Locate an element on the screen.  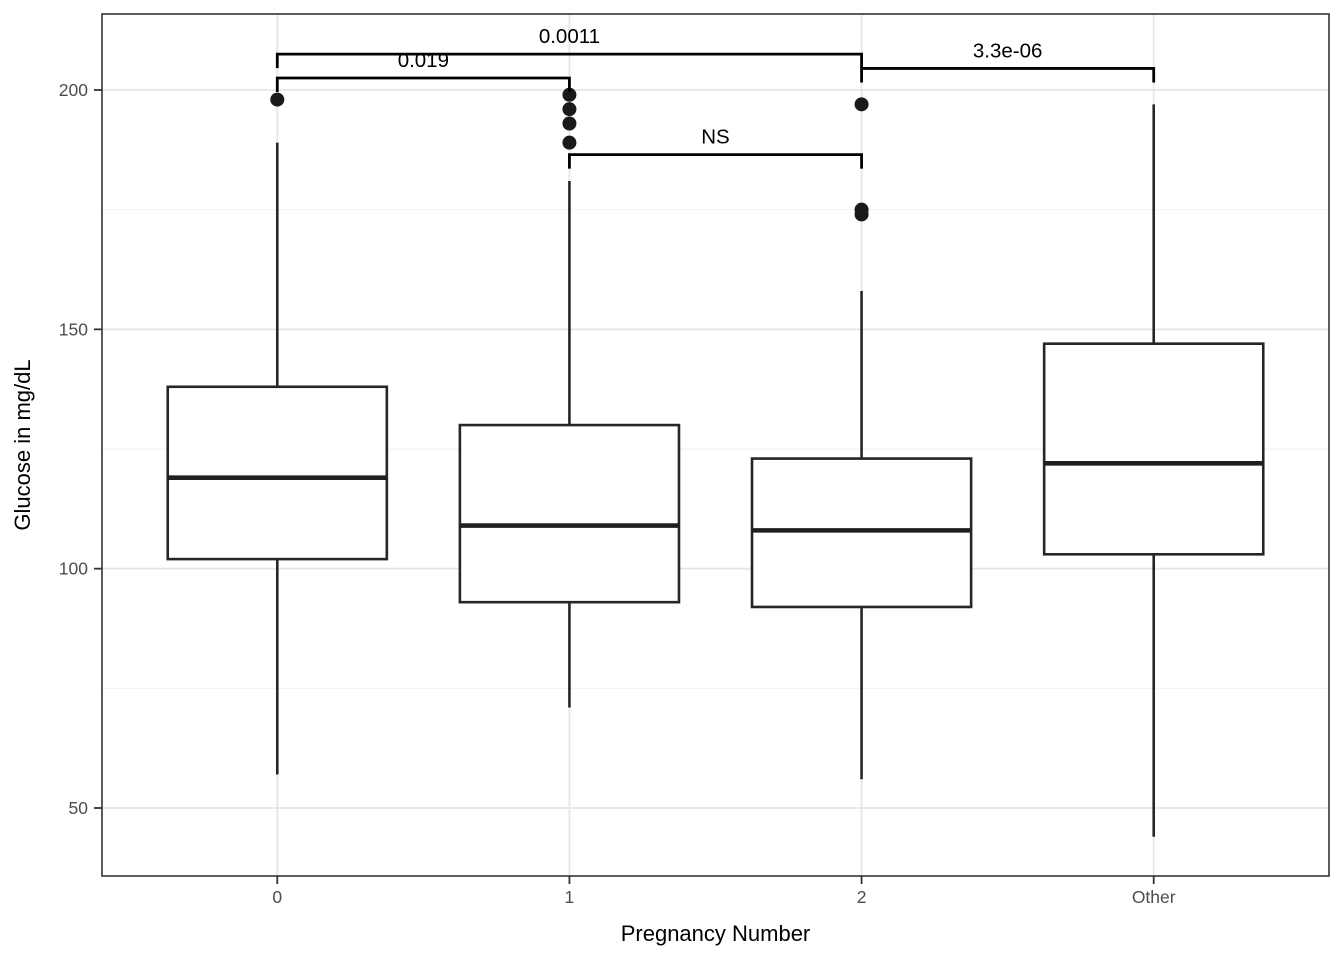
significance-annotations: 0.019 0.0011 NS 3.3e-06 is located at coordinates (715, 97).